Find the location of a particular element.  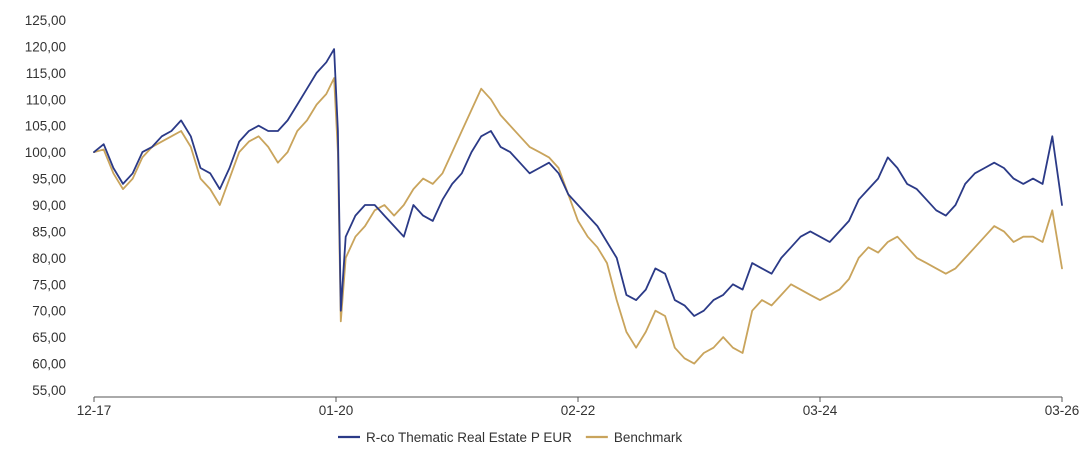

y-tick-label: 75,00 is located at coordinates (49, 284).